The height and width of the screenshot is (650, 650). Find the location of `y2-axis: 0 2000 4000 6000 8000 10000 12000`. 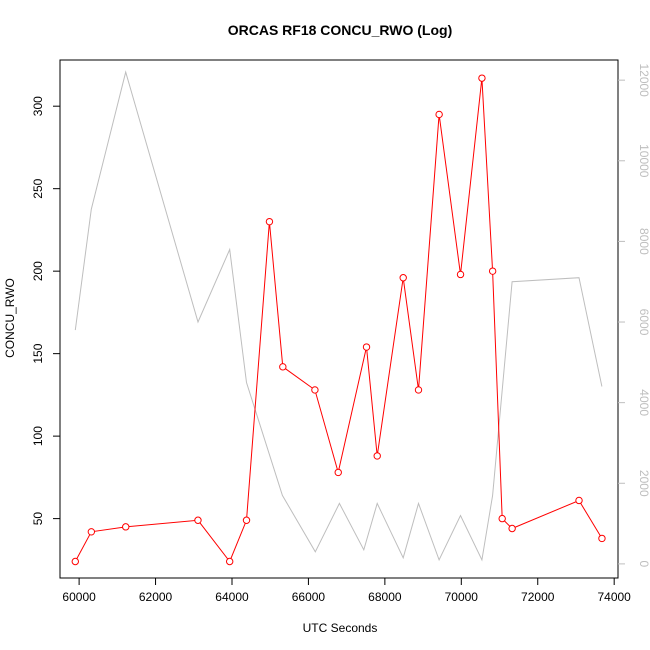

y2-axis: 0 2000 4000 6000 8000 10000 12000 is located at coordinates (634, 315).